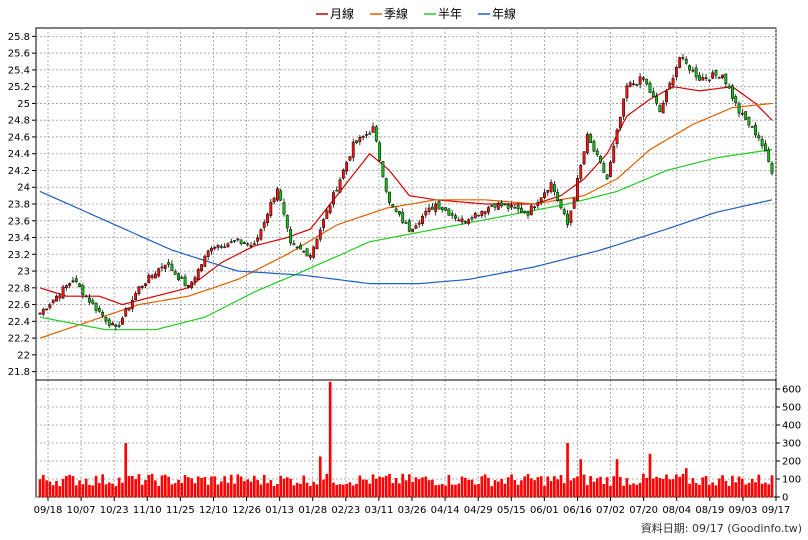 This screenshot has height=540, width=808. Describe the element at coordinates (81, 510) in the screenshot. I see `date-tick-label: 10/07` at that location.